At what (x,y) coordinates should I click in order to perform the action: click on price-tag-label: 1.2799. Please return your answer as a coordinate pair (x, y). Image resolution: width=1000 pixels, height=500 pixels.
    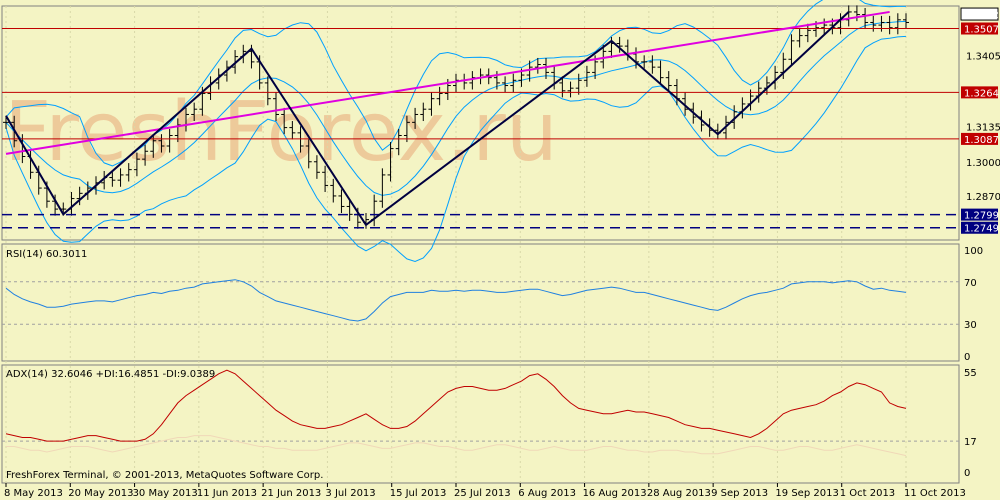
    Looking at the image, I should click on (981, 216).